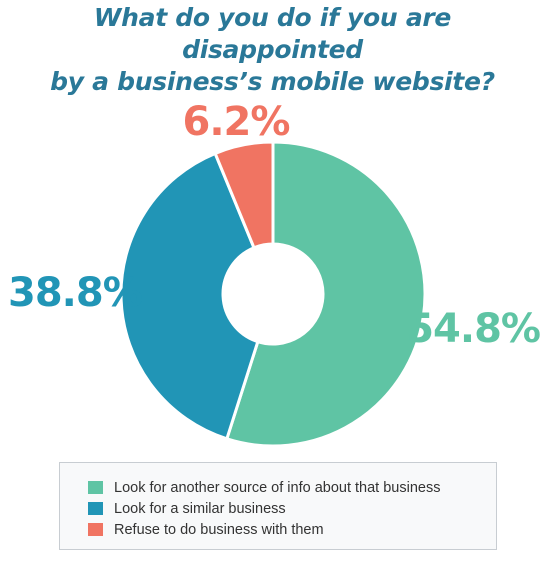 The width and height of the screenshot is (545, 567). What do you see at coordinates (272, 33) in the screenshot?
I see `chart-title-line-1: What do you do if you are disappointed` at bounding box center [272, 33].